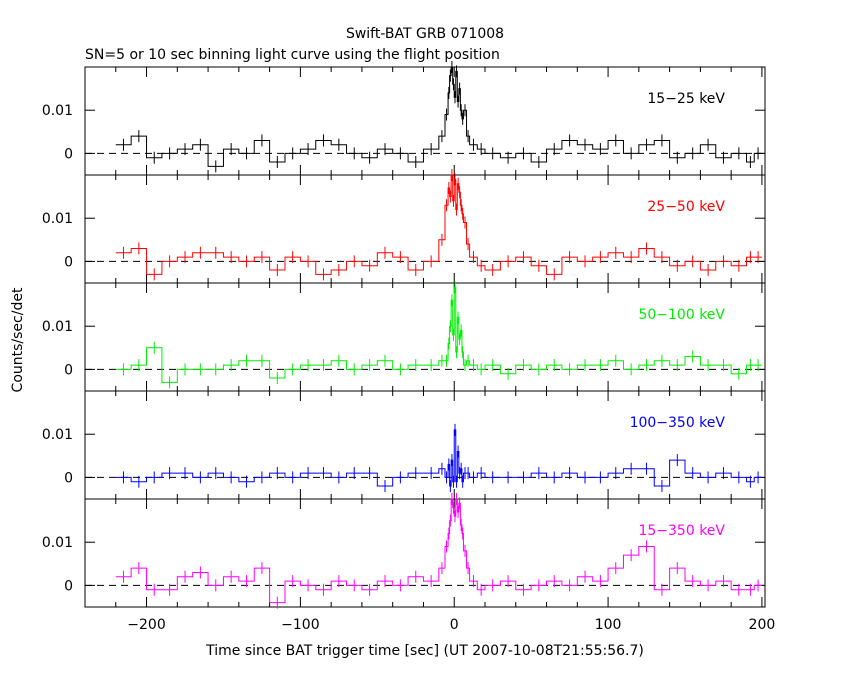  I want to click on panel-1: 0 0.01 15−25 keV, so click(404, 118).